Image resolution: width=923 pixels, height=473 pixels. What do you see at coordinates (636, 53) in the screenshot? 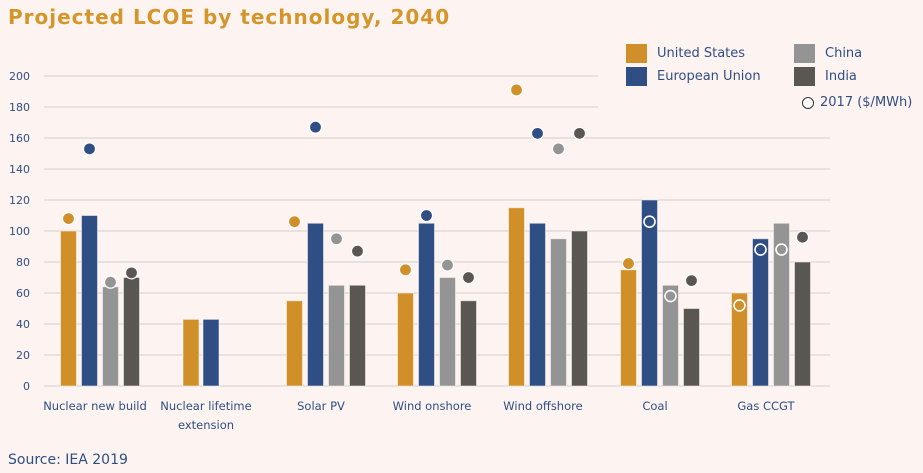
I see `legend-swatch-united-states` at bounding box center [636, 53].